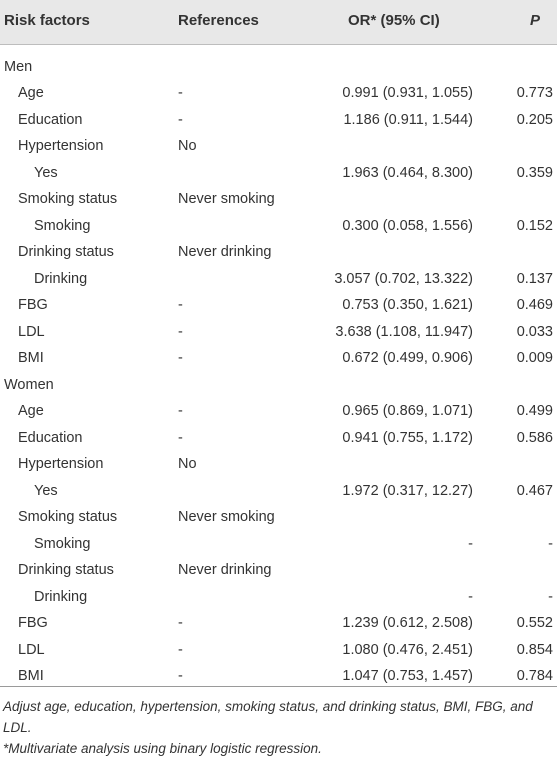 The height and width of the screenshot is (762, 557). I want to click on cell-or-ci: 0.991 (0.931, 1.055), so click(407, 93).